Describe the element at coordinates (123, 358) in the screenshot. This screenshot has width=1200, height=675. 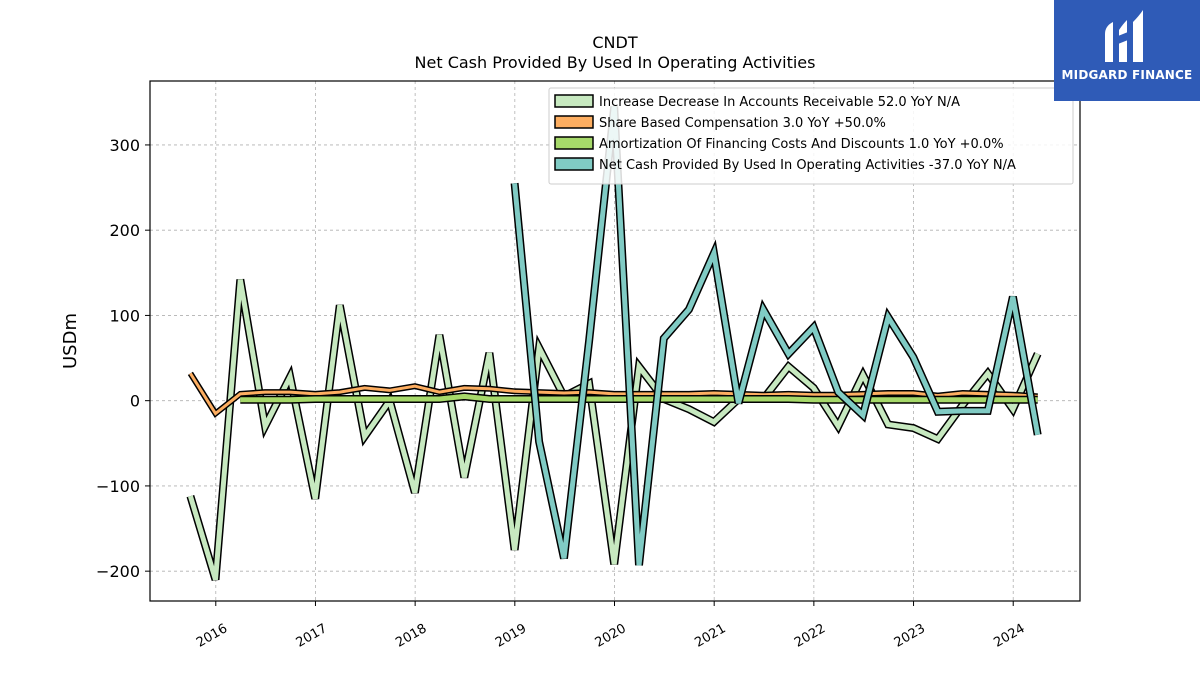
I see `y-axis: −200 −100 0 100 200 300` at that location.